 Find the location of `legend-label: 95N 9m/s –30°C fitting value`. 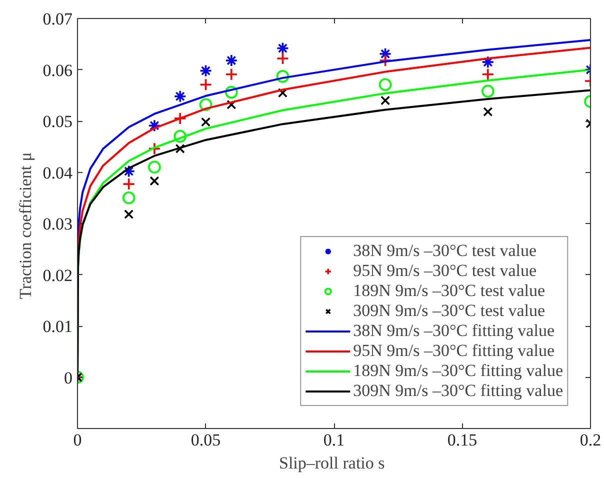

legend-label: 95N 9m/s –30°C fitting value is located at coordinates (453, 351).